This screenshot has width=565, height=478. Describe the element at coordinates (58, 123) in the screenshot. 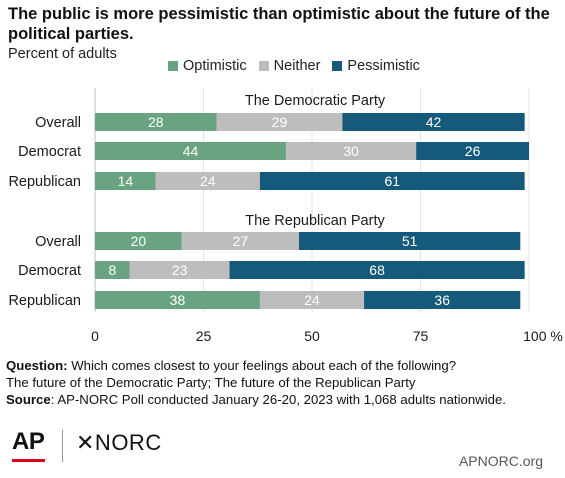

I see `row-label-the-democratic-party-overall: Overall` at that location.